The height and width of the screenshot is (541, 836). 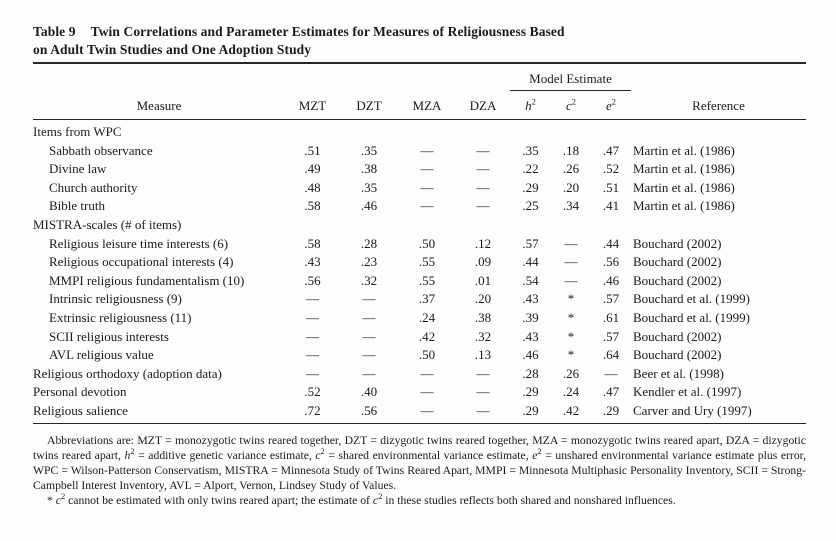 What do you see at coordinates (611, 317) in the screenshot?
I see `value-cell: .61` at bounding box center [611, 317].